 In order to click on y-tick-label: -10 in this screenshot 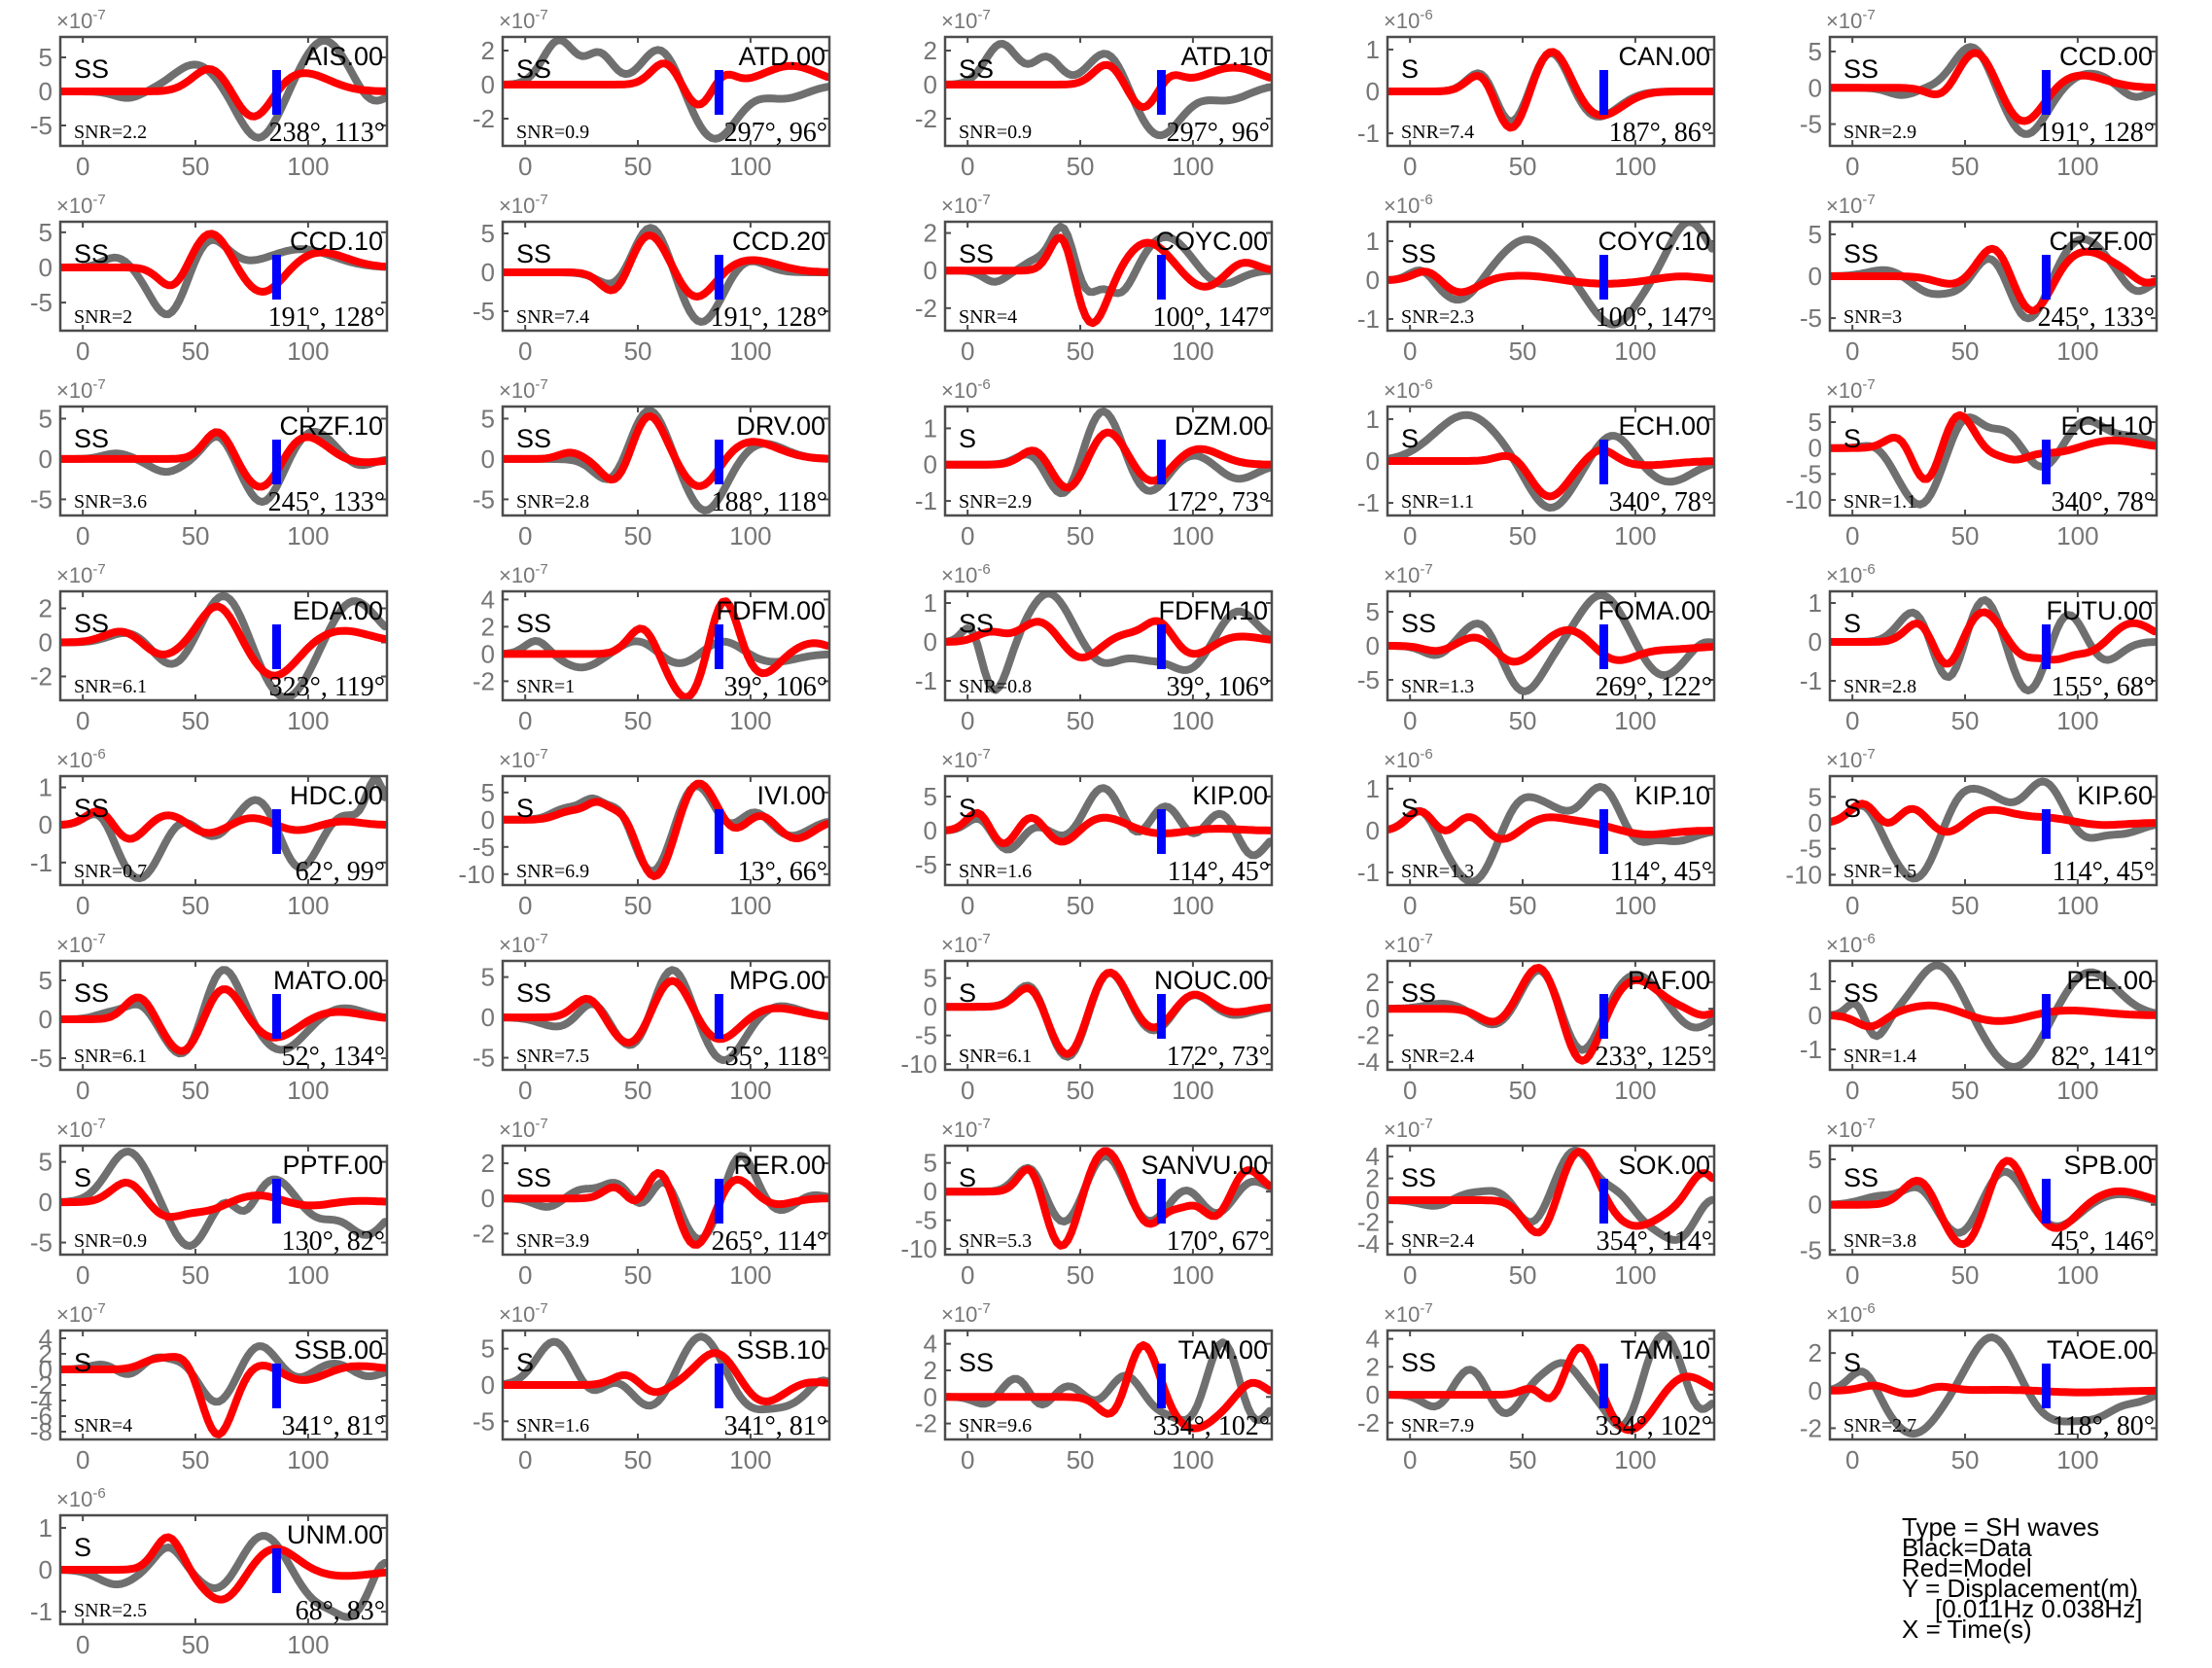, I will do `click(918, 1064)`.